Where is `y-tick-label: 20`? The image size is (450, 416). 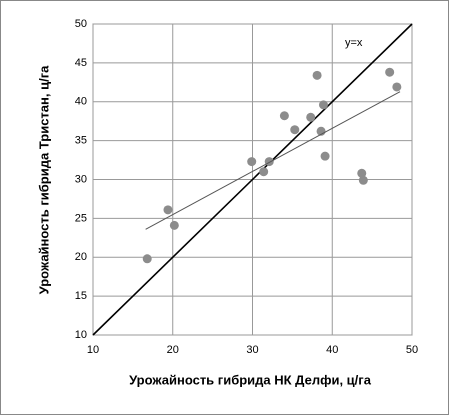
y-tick-label: 20 is located at coordinates (81, 257).